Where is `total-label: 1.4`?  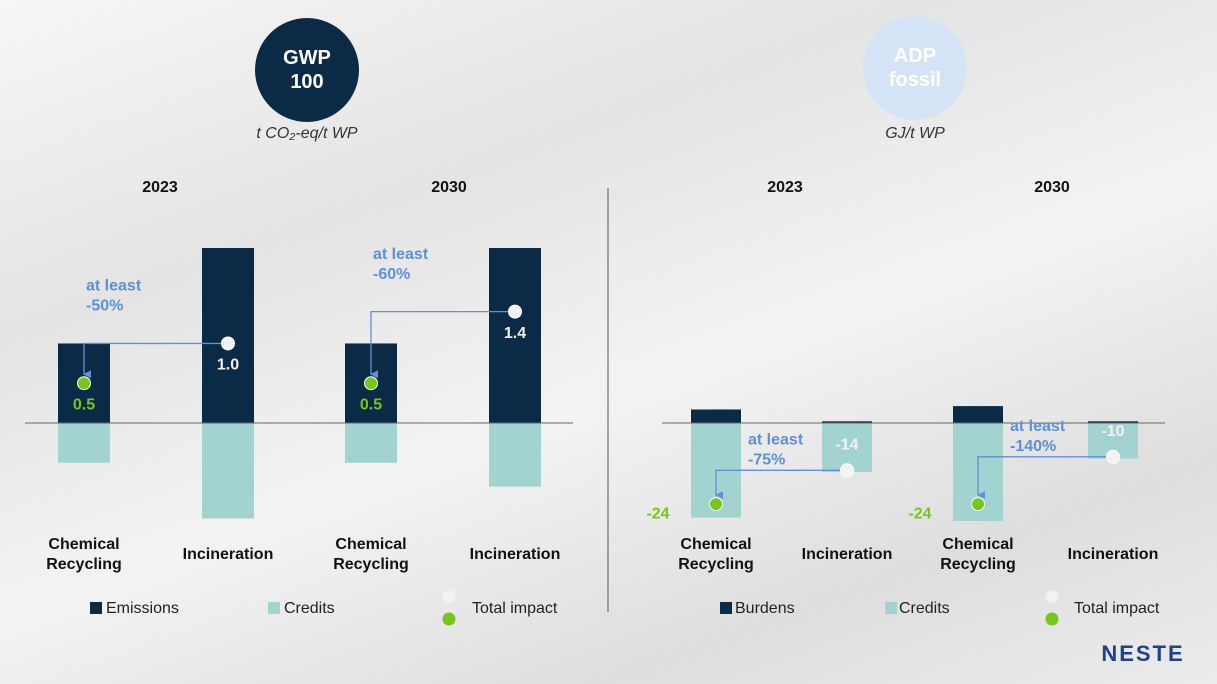
total-label: 1.4 is located at coordinates (515, 333).